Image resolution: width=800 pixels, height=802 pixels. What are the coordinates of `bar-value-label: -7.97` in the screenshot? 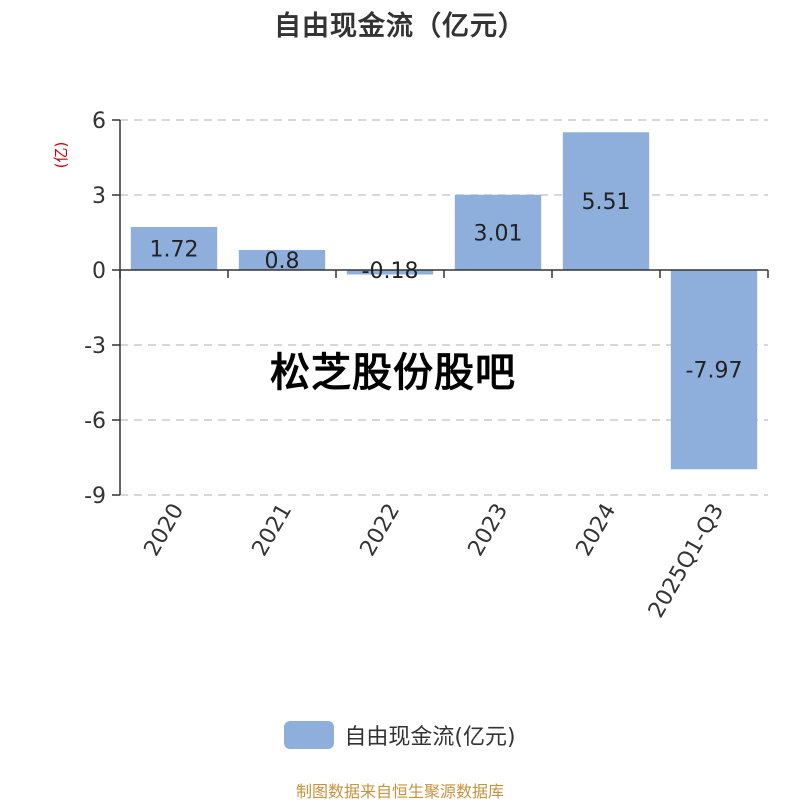 It's located at (714, 371).